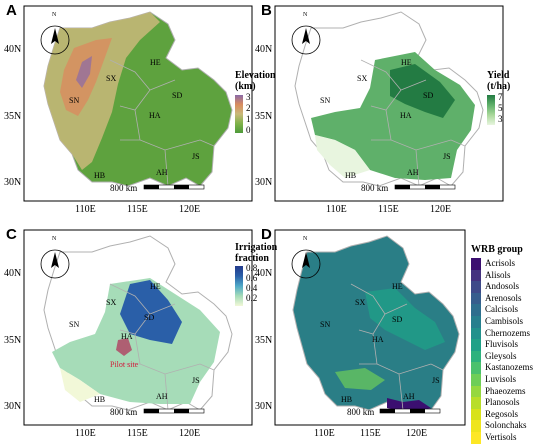  What do you see at coordinates (252, 268) in the screenshot?
I see `legend-tick: 0.8` at bounding box center [252, 268].